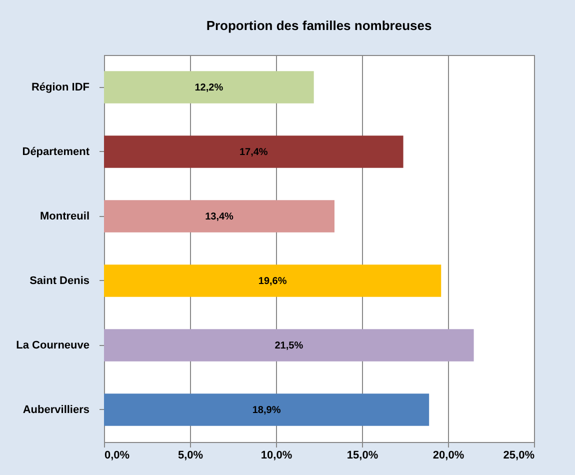 The height and width of the screenshot is (475, 575). I want to click on y-tick-label: La Courneuve, so click(53, 345).